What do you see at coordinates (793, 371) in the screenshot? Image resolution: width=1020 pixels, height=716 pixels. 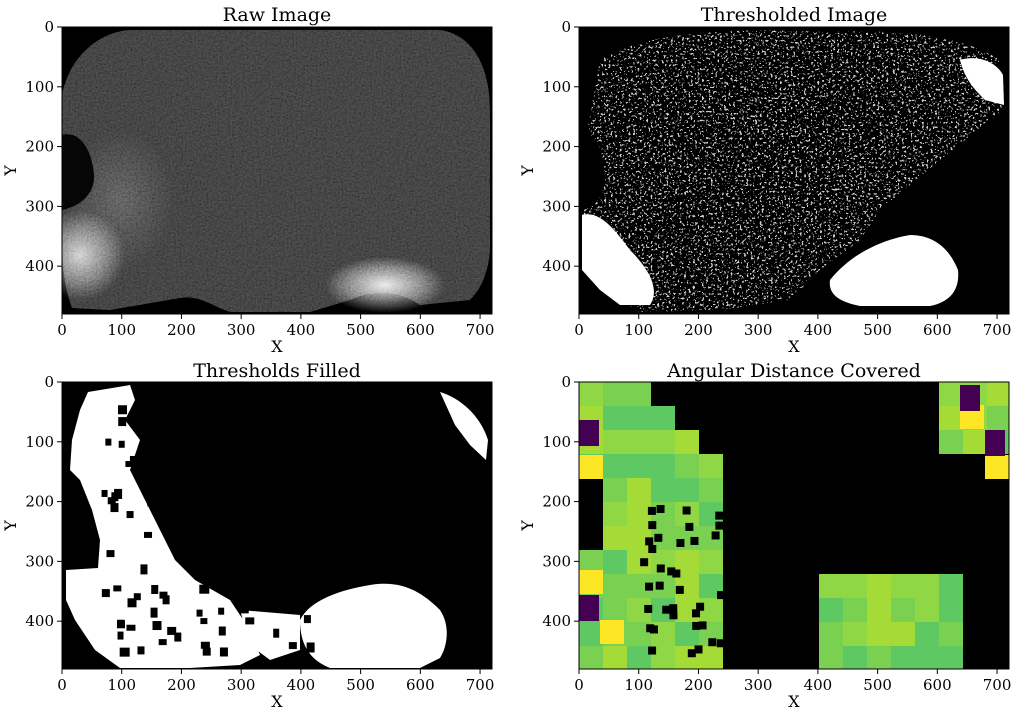 I see `chart-title: Angular Distance Covered` at bounding box center [793, 371].